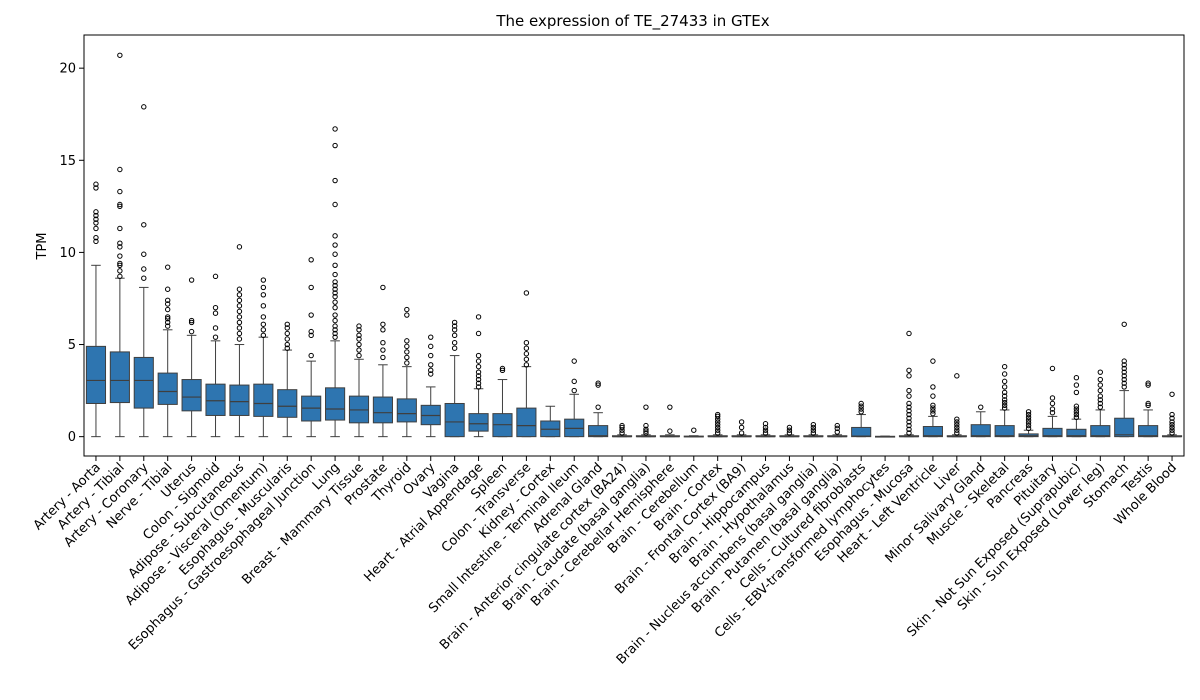 The image size is (1200, 700). What do you see at coordinates (632, 21) in the screenshot?
I see `chart-title: The expression of TE_27433 in GTEx` at bounding box center [632, 21].